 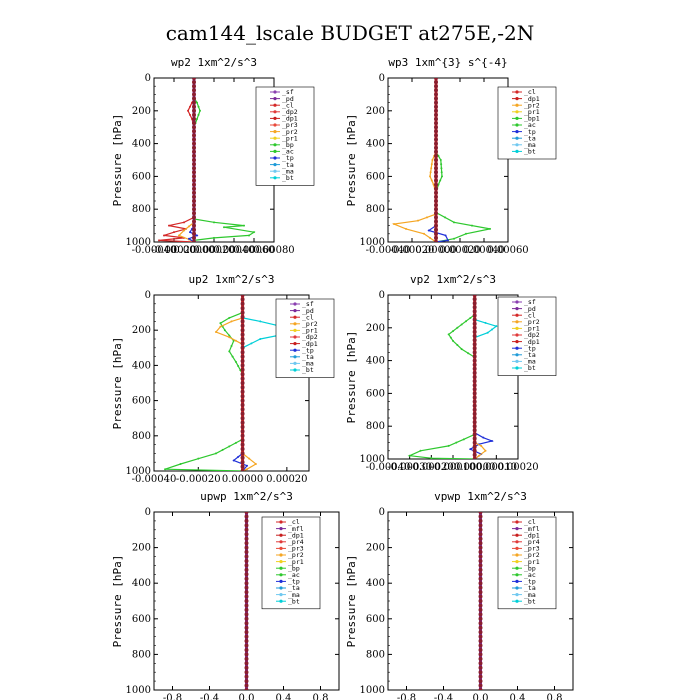 I want to click on series-line-pr1, so click(x=441, y=377).